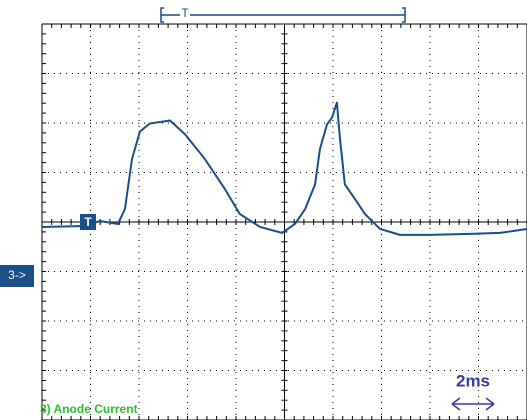 This screenshot has width=527, height=420. I want to click on bracket-right, so click(404, 15).